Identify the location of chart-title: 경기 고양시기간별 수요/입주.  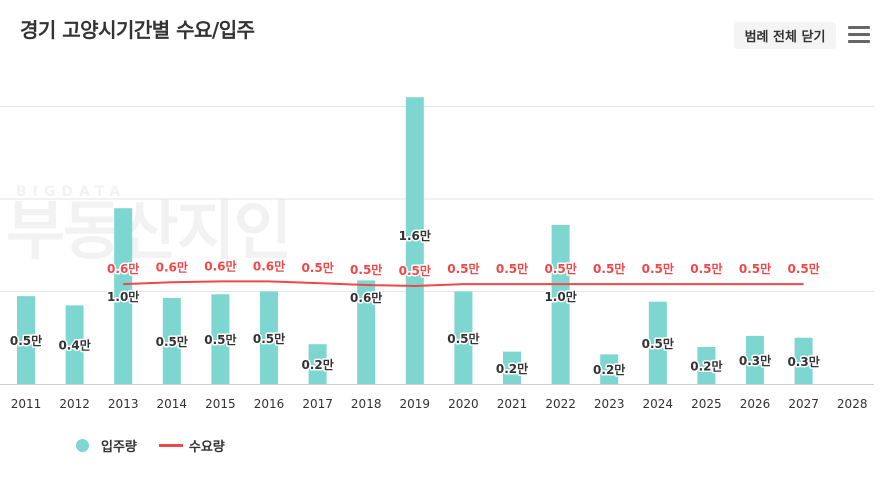
(137, 30).